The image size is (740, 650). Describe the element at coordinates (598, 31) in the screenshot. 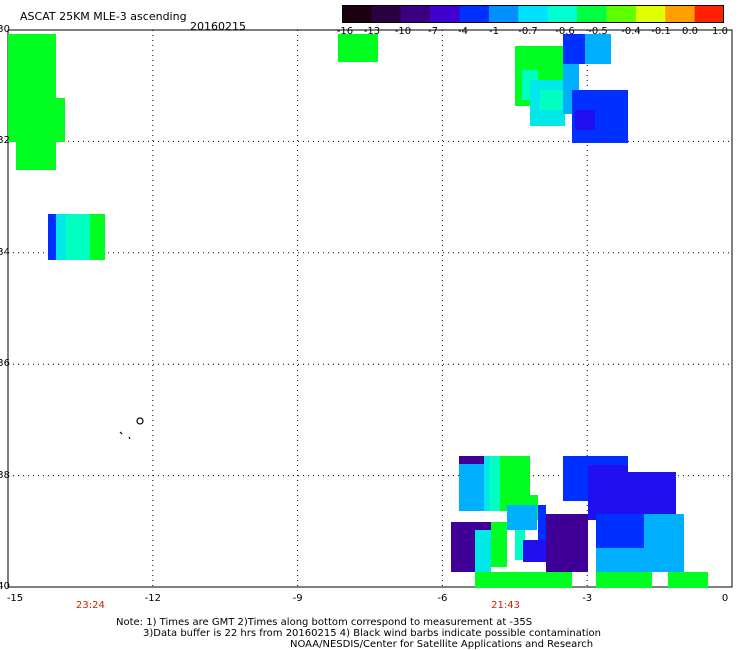

I see `colorbar-label: -0.5` at that location.